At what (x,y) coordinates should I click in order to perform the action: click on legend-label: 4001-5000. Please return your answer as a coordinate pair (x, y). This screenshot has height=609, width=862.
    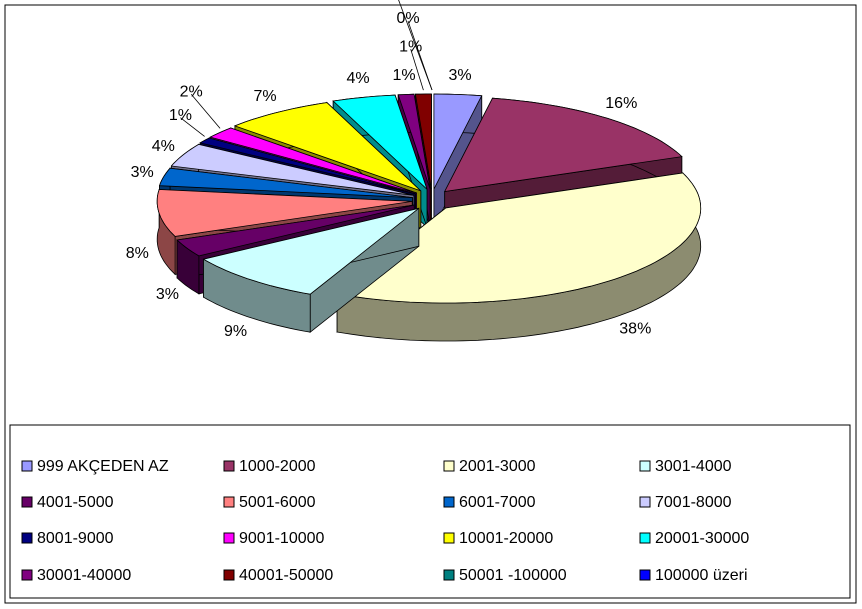
    Looking at the image, I should click on (75, 502).